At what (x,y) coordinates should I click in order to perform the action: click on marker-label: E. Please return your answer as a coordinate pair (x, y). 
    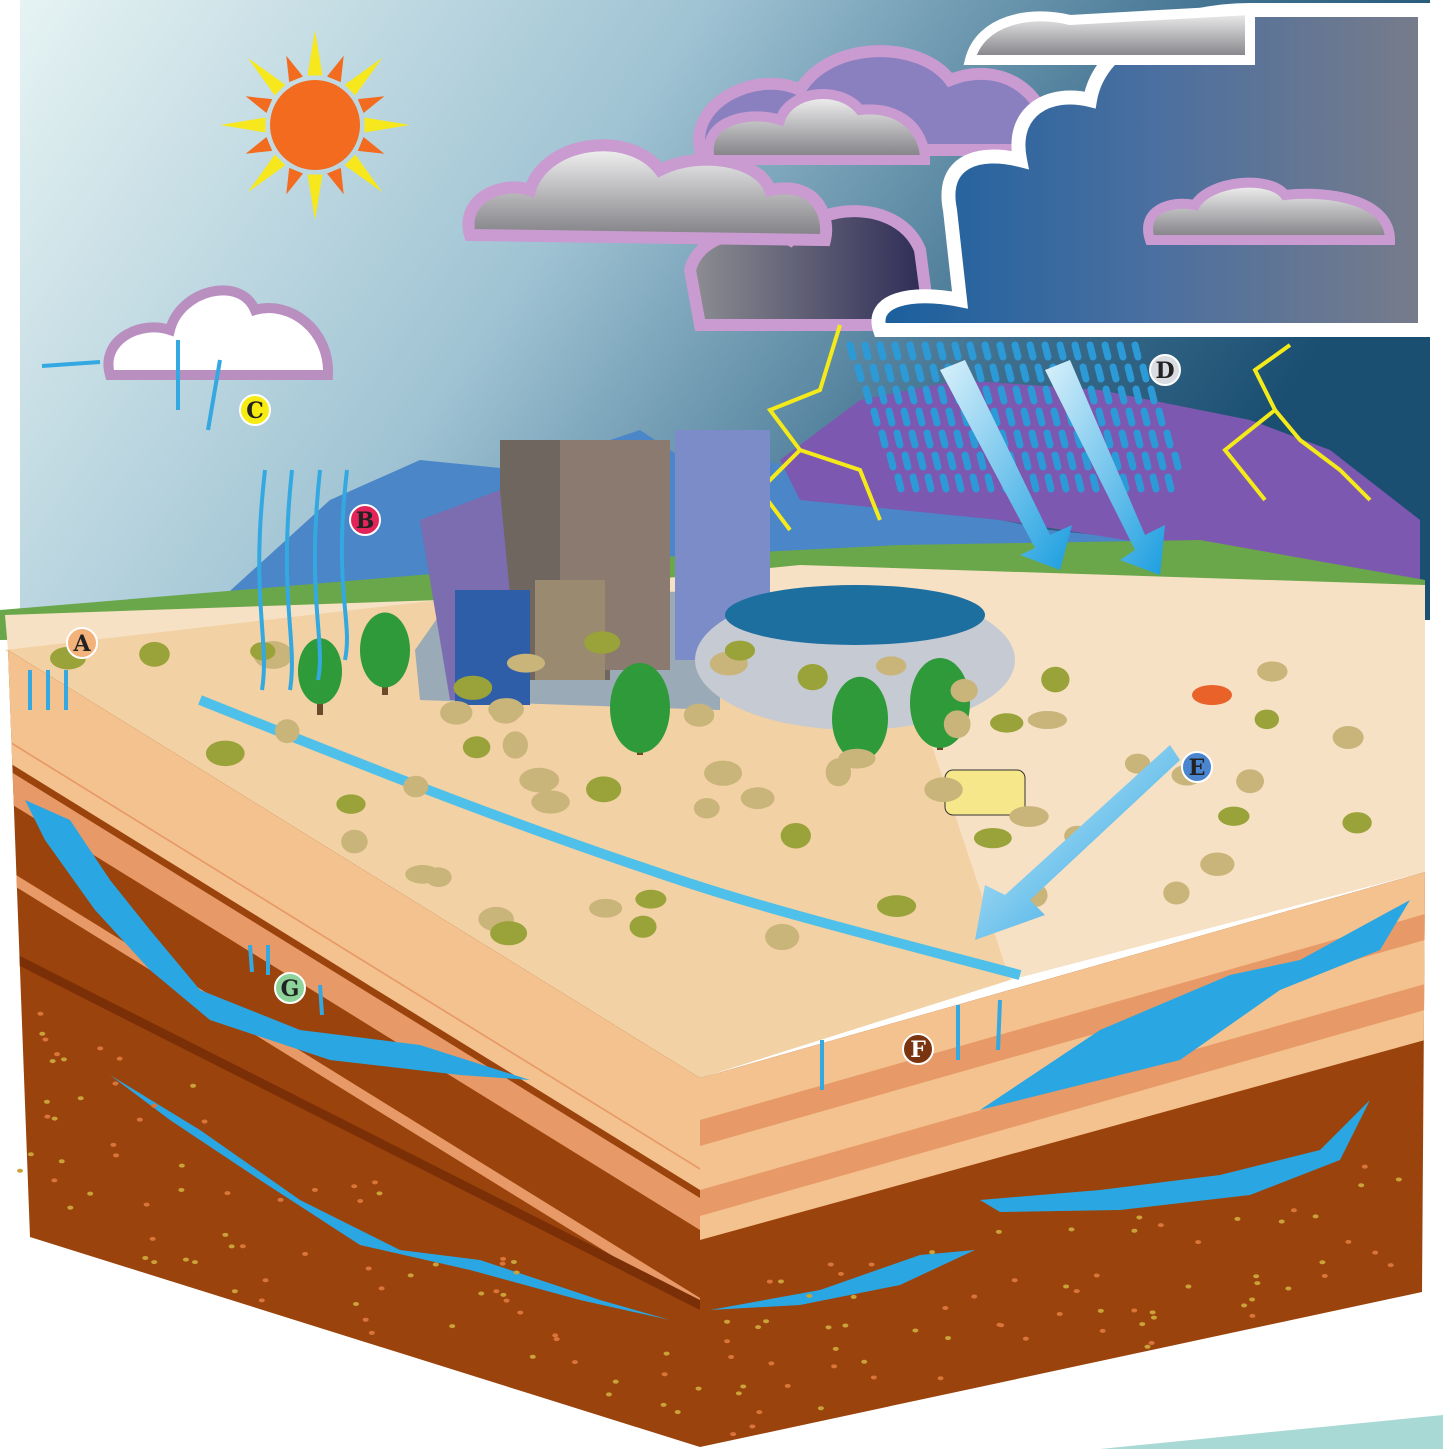
    Looking at the image, I should click on (1197, 768).